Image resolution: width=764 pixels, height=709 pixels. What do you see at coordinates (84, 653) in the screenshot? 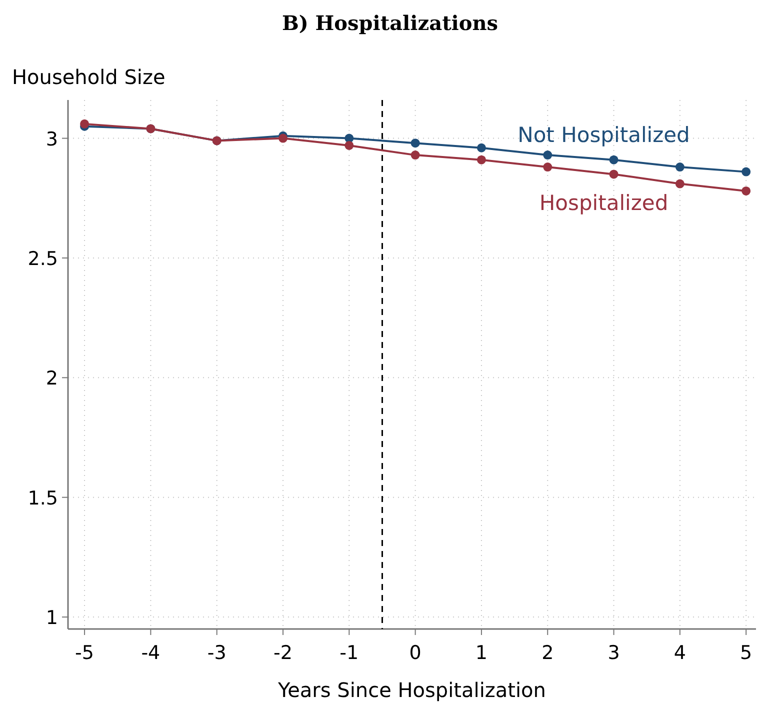
I see `x-tick-label: -5` at bounding box center [84, 653].